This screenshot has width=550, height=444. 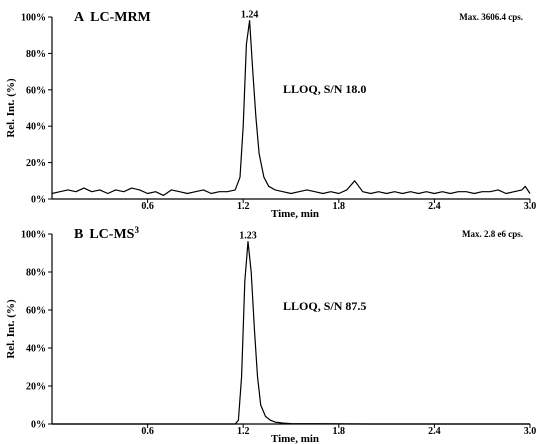 What do you see at coordinates (491, 17) in the screenshot?
I see `max-intensity-label: Max. 3606.4 cps.` at bounding box center [491, 17].